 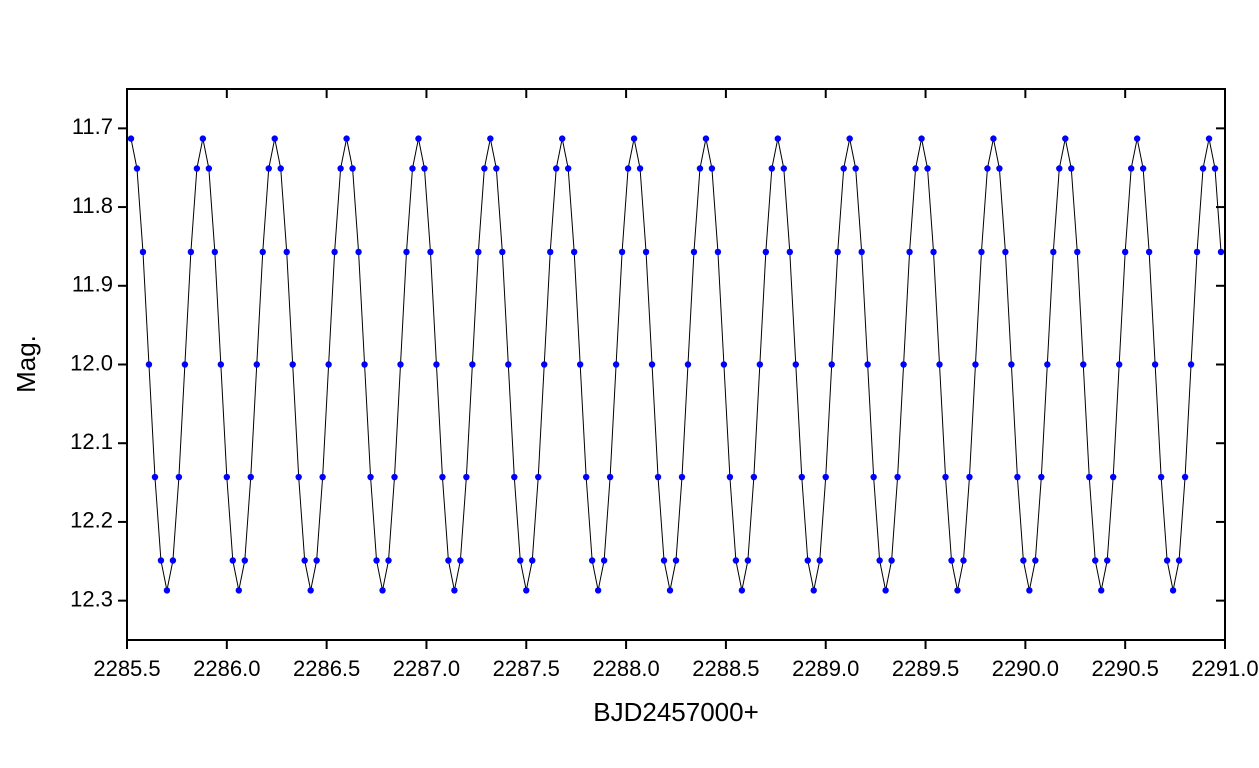 What do you see at coordinates (92, 205) in the screenshot?
I see `y-tick-label: 11.8` at bounding box center [92, 205].